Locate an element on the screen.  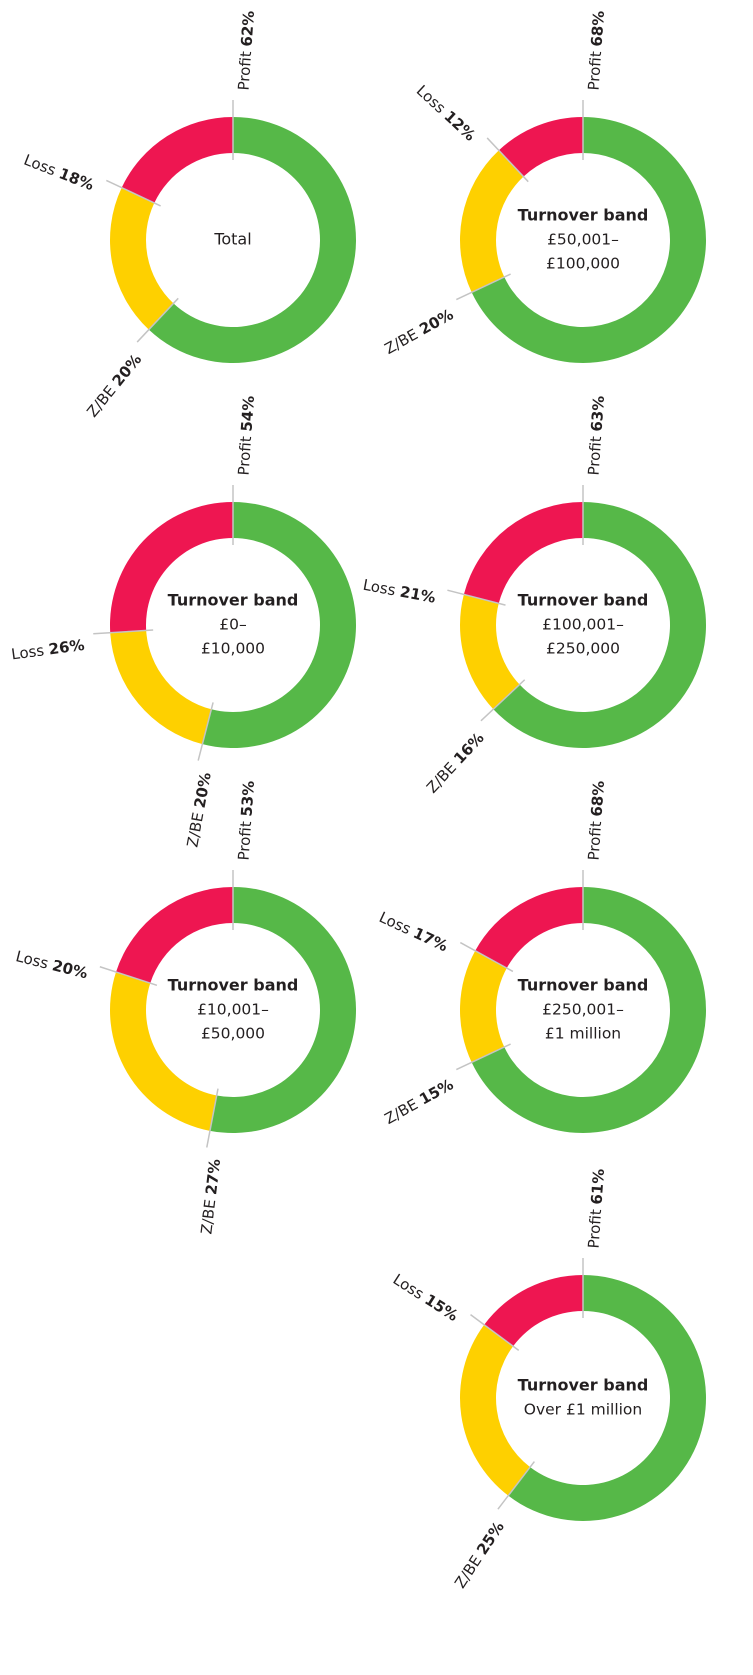
segment-label-value: 16% is located at coordinates (469, 748).